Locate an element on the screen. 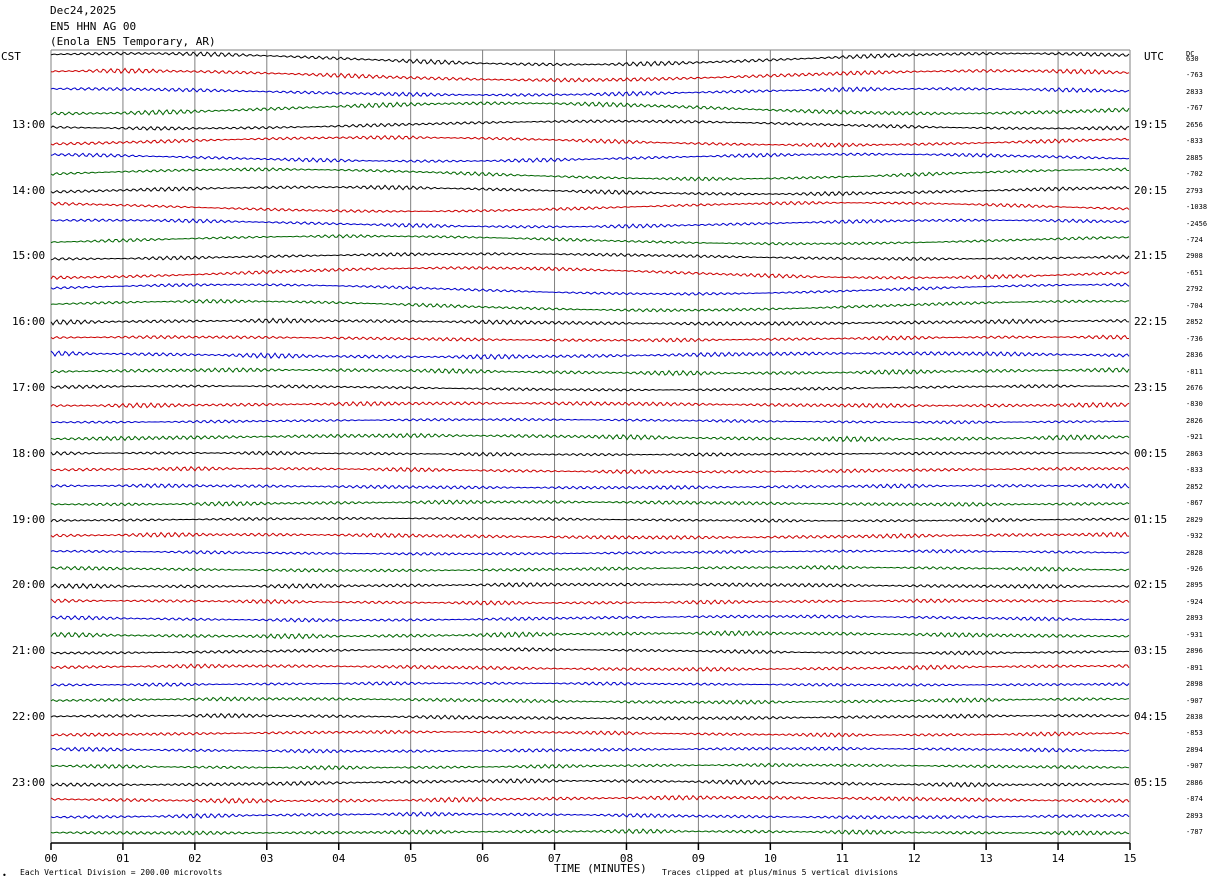 The height and width of the screenshot is (886, 1210). left-hour-label: 15:00 is located at coordinates (29, 256).